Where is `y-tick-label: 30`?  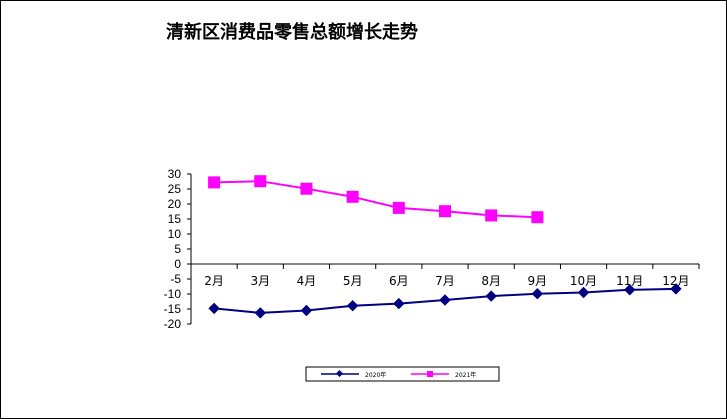 y-tick-label: 30 is located at coordinates (175, 174).